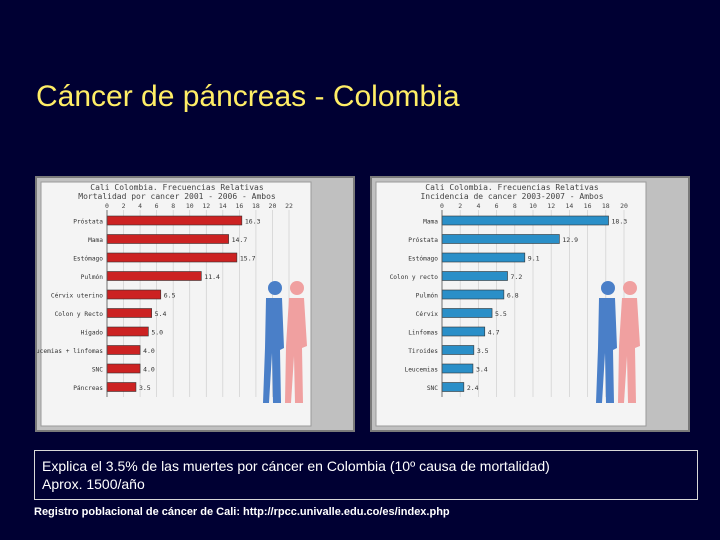 The width and height of the screenshot is (720, 540). Describe the element at coordinates (88, 388) in the screenshot. I see `category-label: Páncreas` at that location.